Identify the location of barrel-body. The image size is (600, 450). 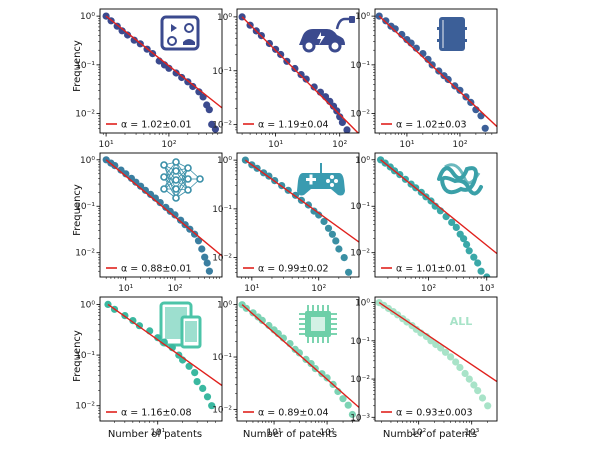
(452, 34).